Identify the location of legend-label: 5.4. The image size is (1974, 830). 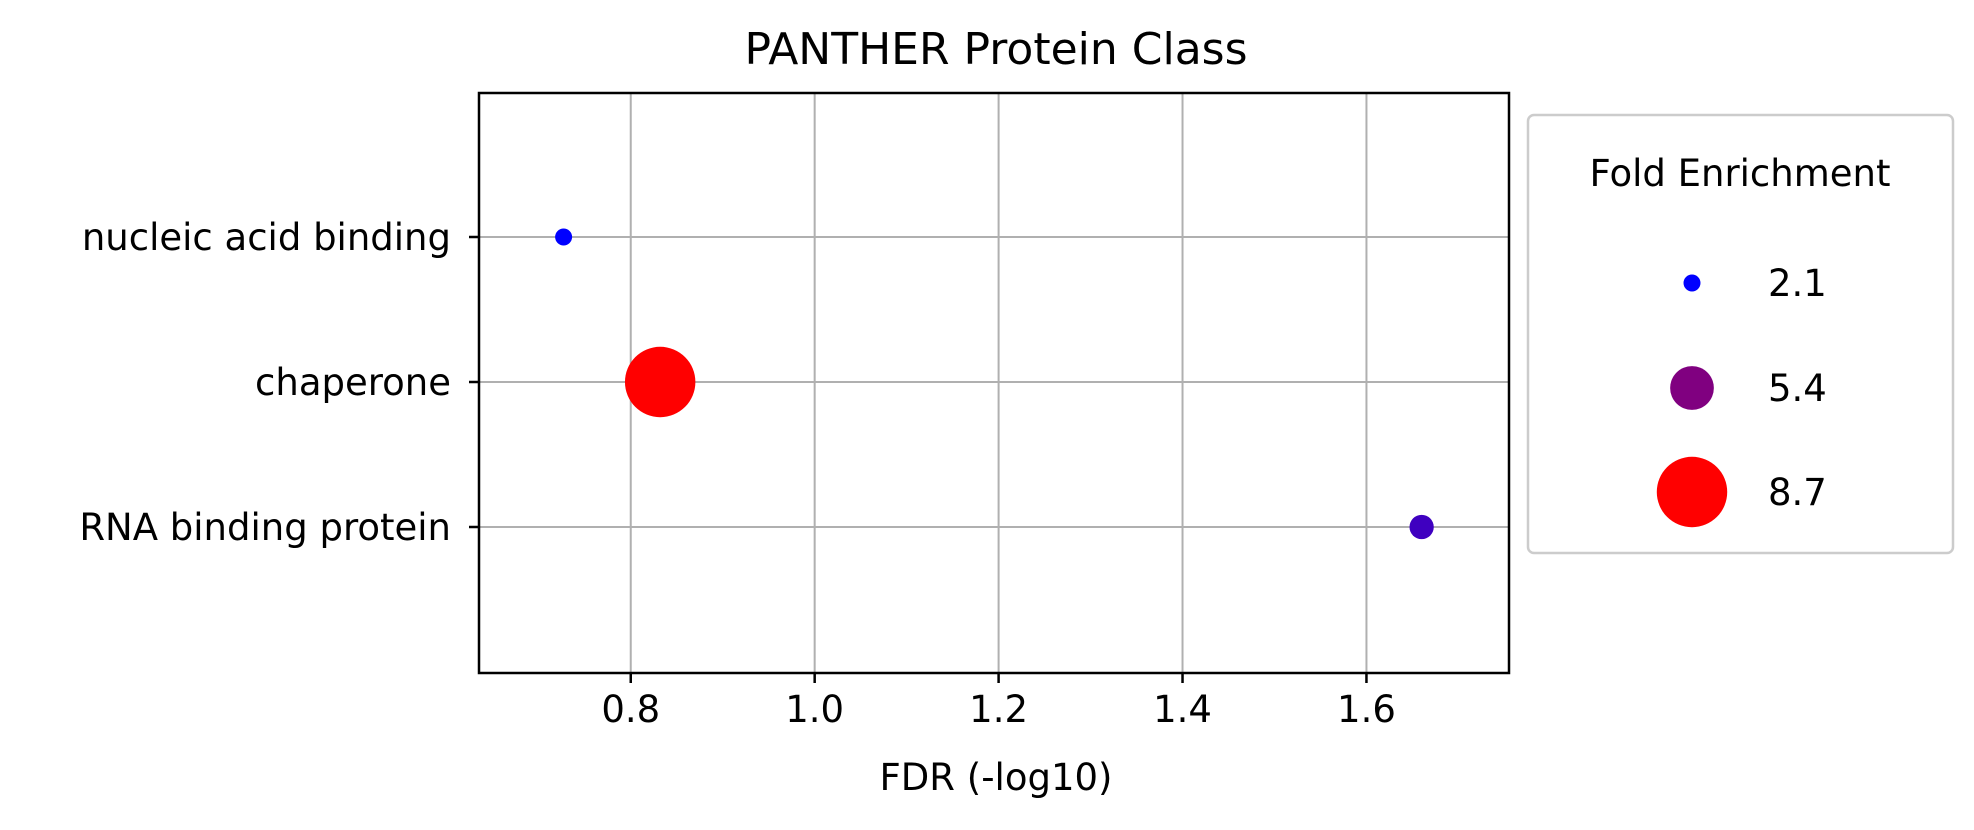
(1797, 388).